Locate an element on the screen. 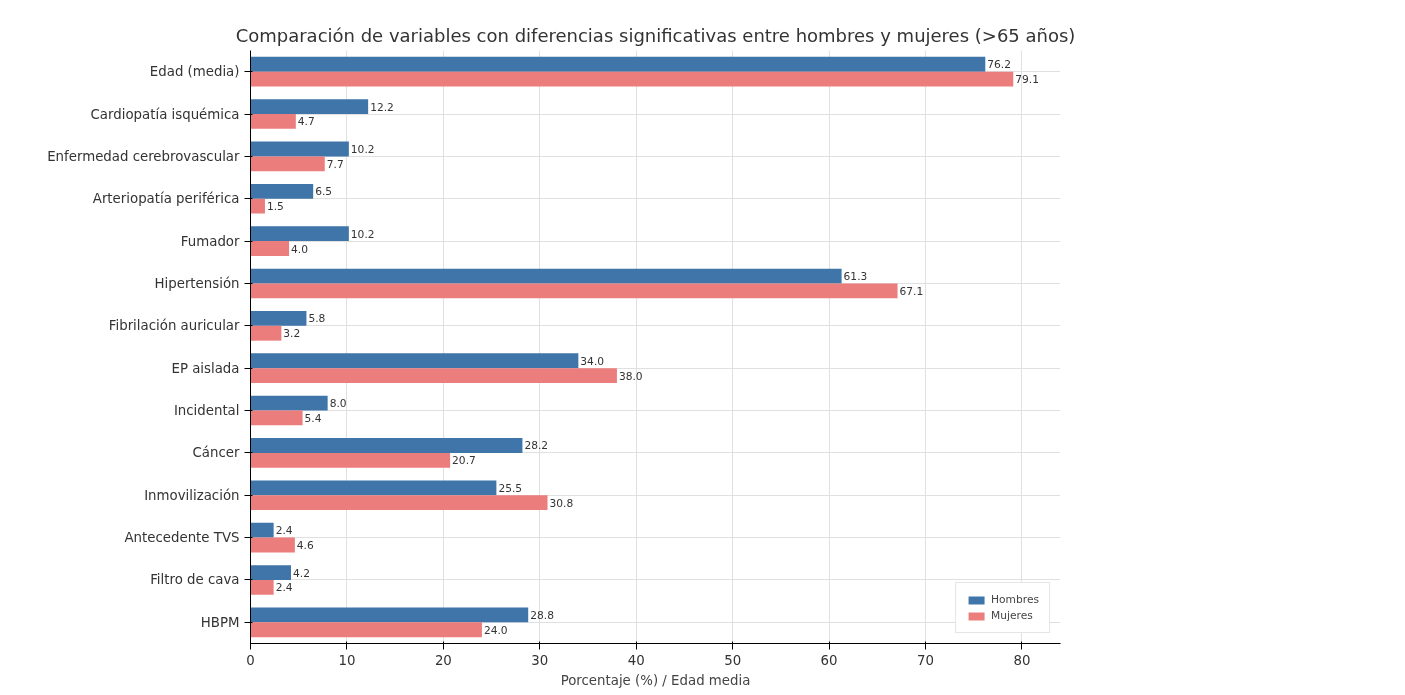  y-tick-label: Cáncer is located at coordinates (216, 453).